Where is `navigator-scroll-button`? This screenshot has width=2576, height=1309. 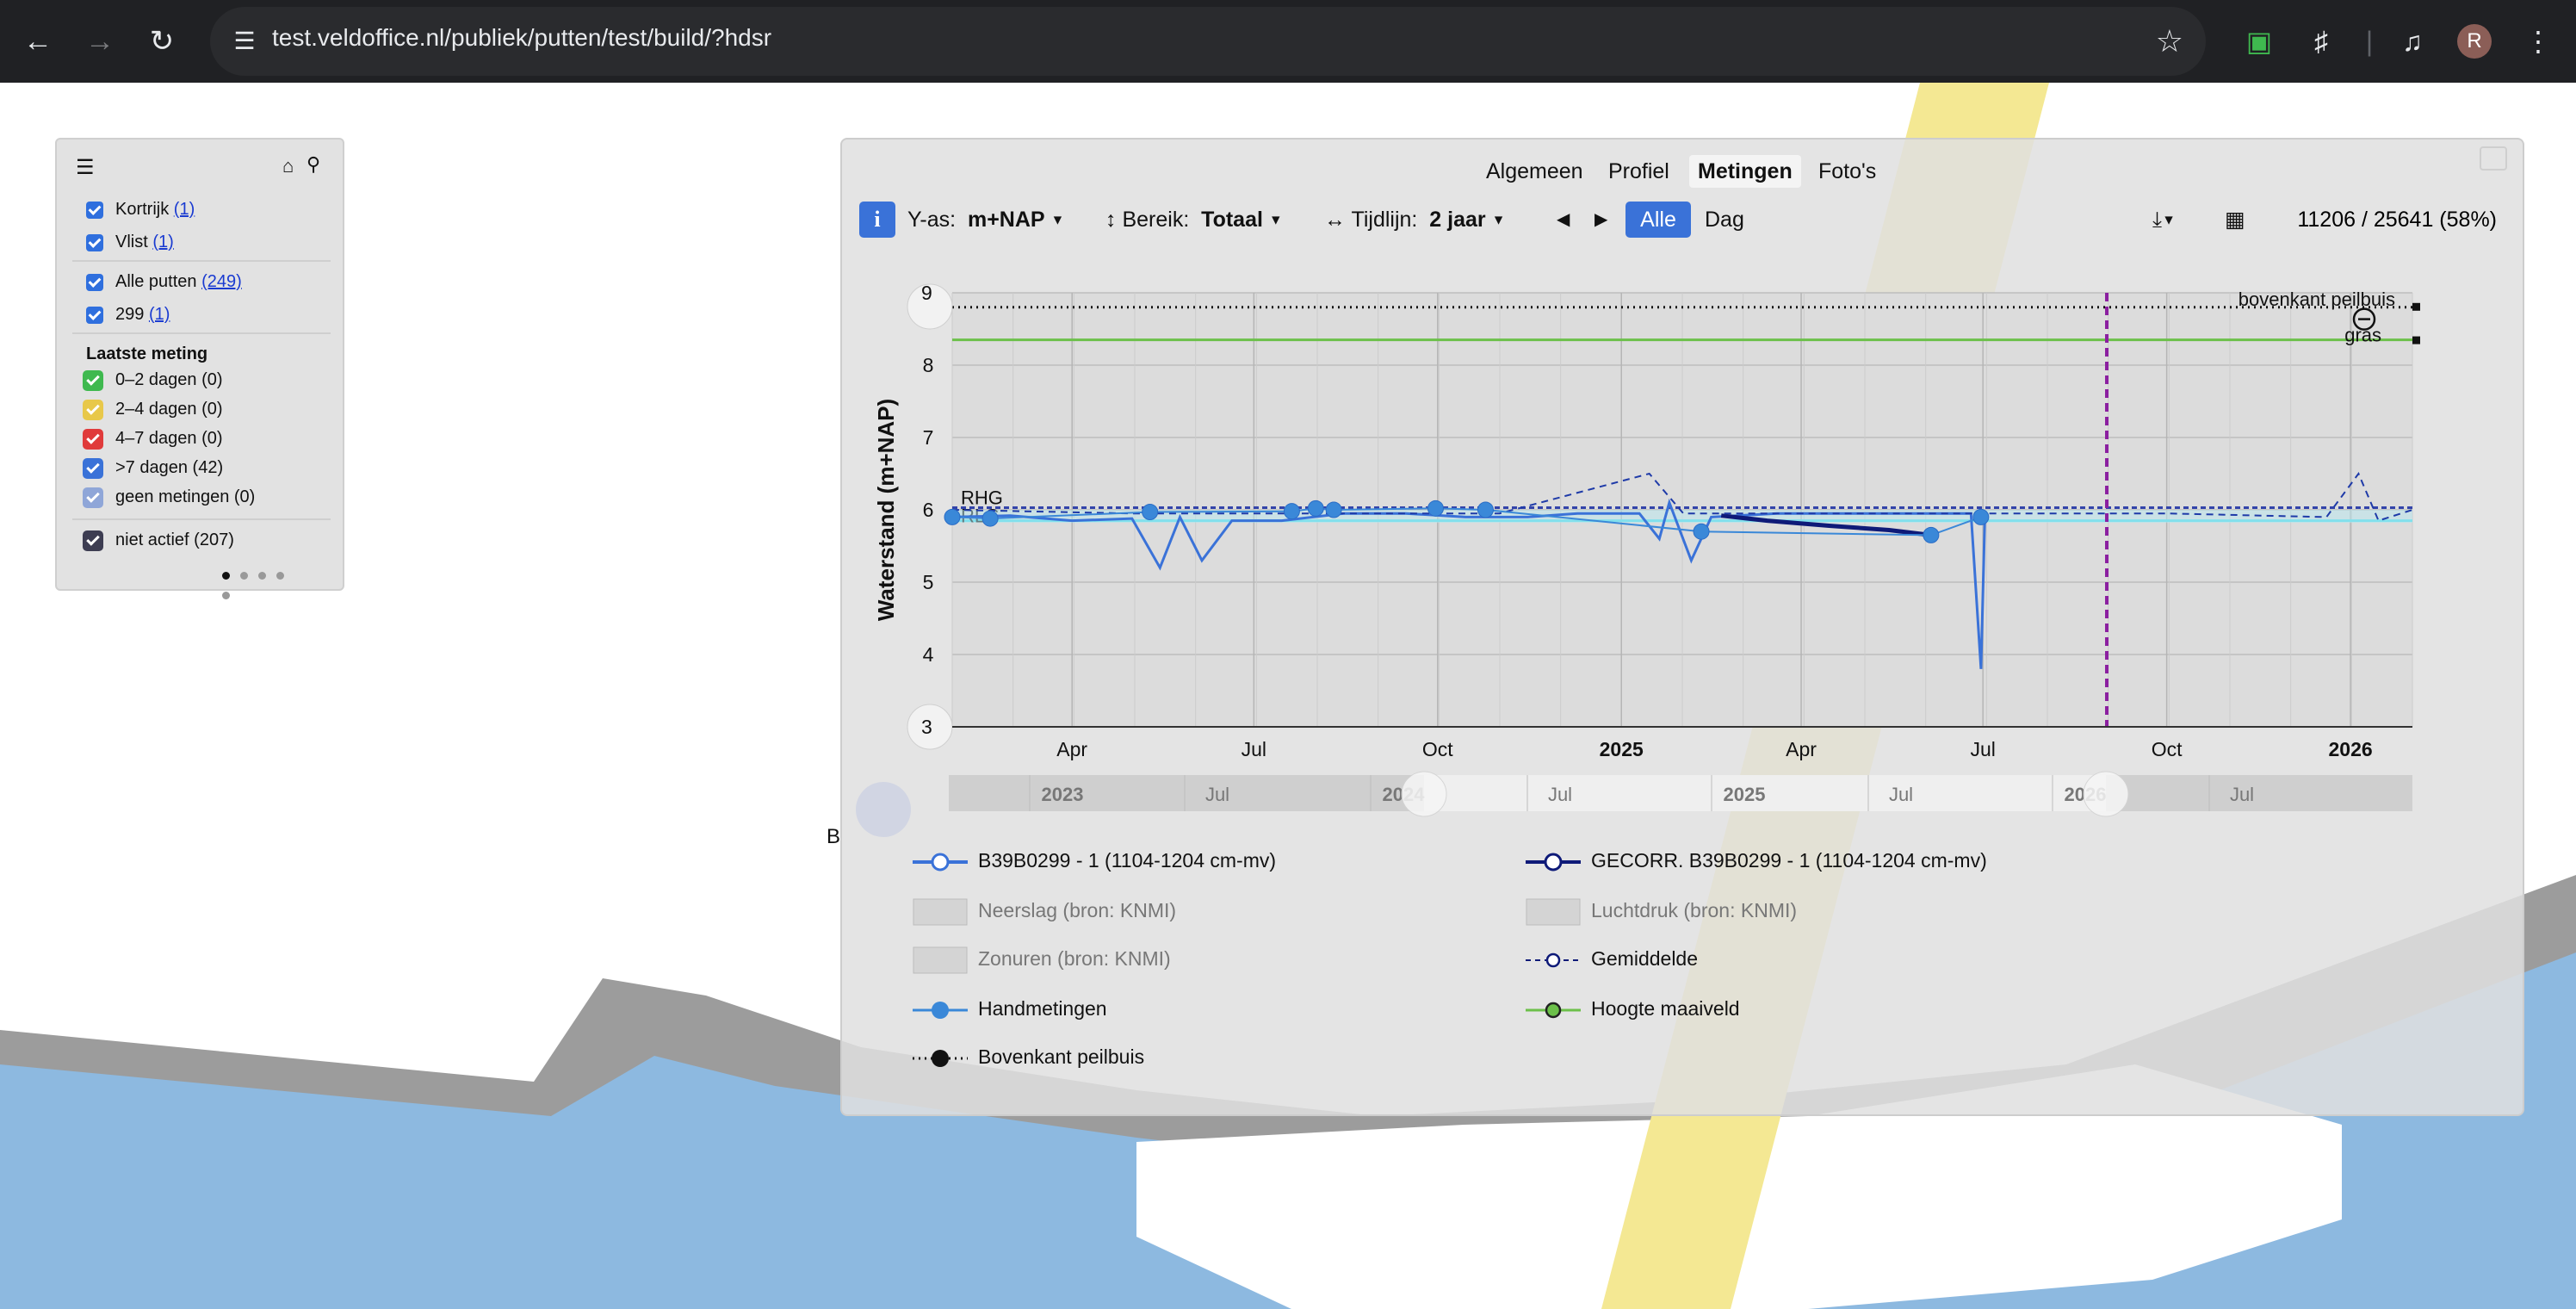 navigator-scroll-button is located at coordinates (884, 809).